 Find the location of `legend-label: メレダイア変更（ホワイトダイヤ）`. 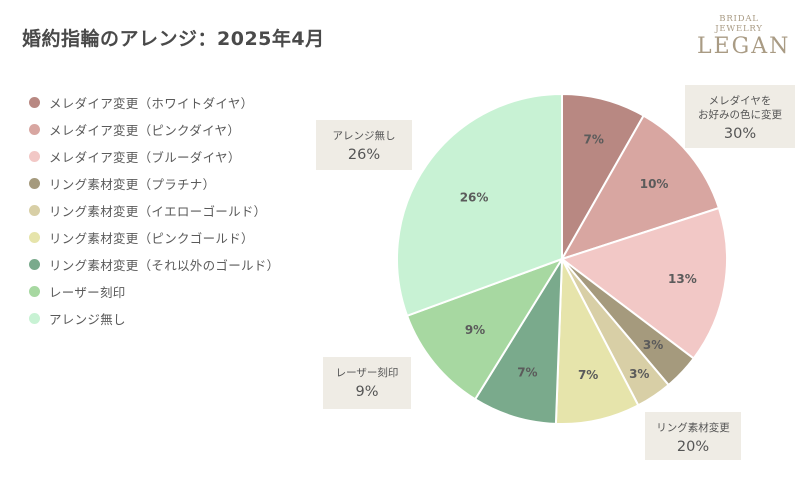

legend-label: メレダイア変更（ホワイトダイヤ） is located at coordinates (151, 103).